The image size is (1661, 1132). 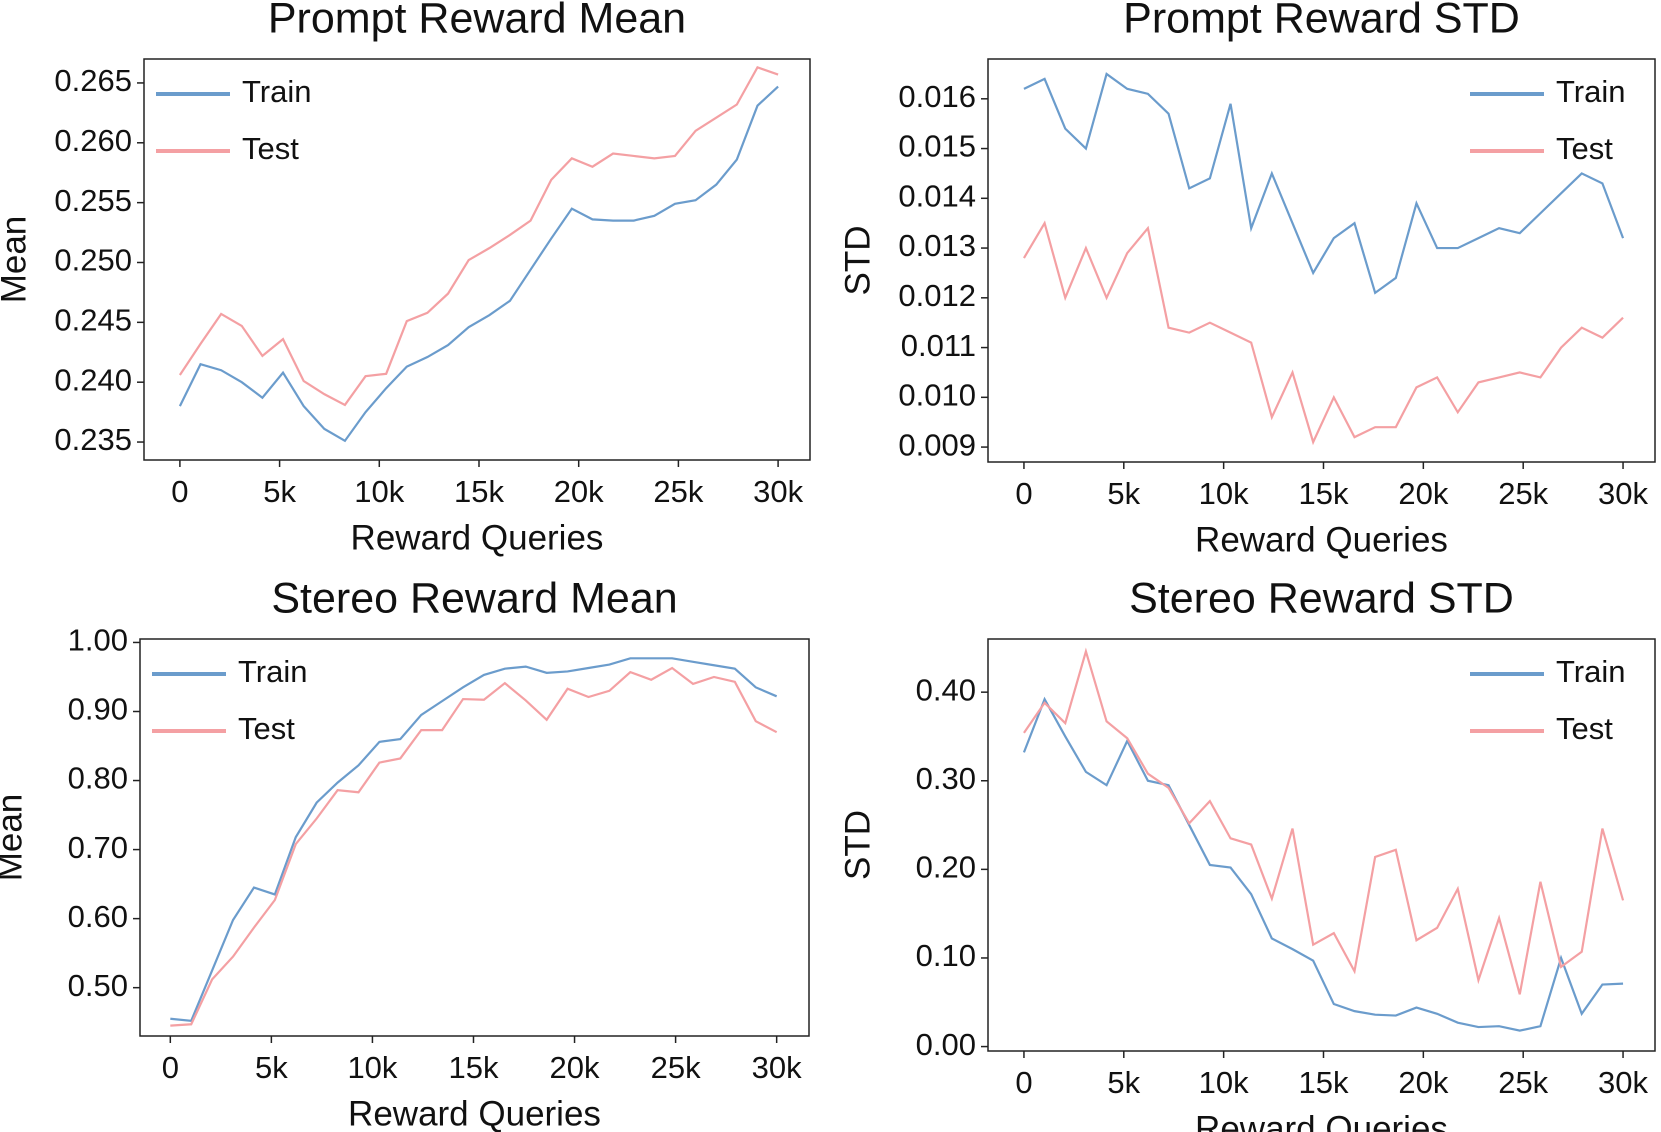 What do you see at coordinates (93, 439) in the screenshot?
I see `y-tick-label: 0.235` at bounding box center [93, 439].